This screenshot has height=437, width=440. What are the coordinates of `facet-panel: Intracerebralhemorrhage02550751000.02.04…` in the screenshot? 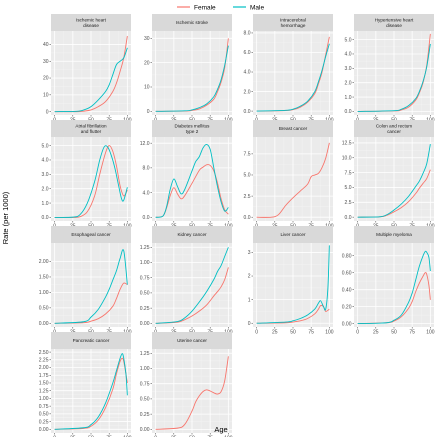 It's located at (289, 69).